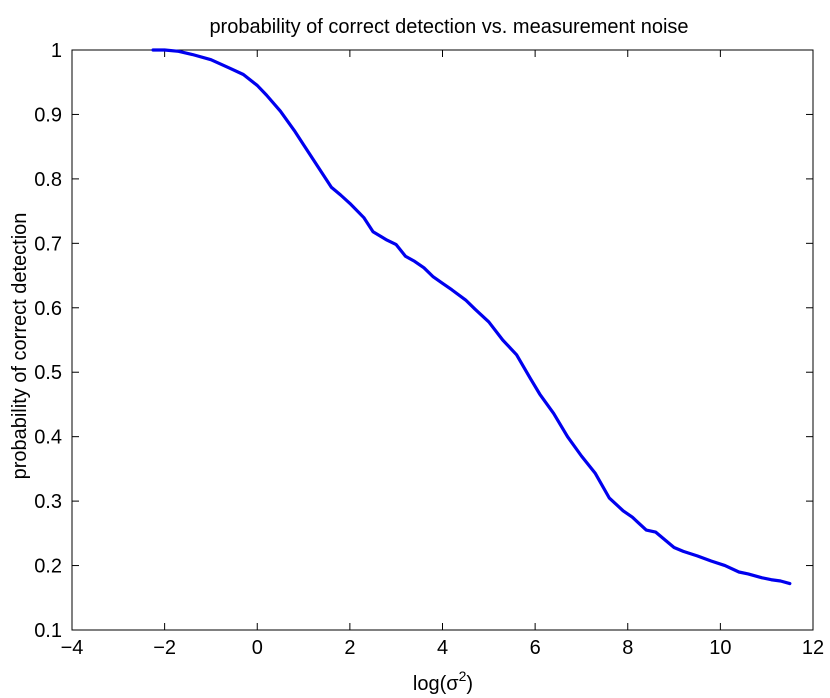 This screenshot has width=830, height=698. What do you see at coordinates (813, 648) in the screenshot?
I see `x-tick-label: 12` at bounding box center [813, 648].